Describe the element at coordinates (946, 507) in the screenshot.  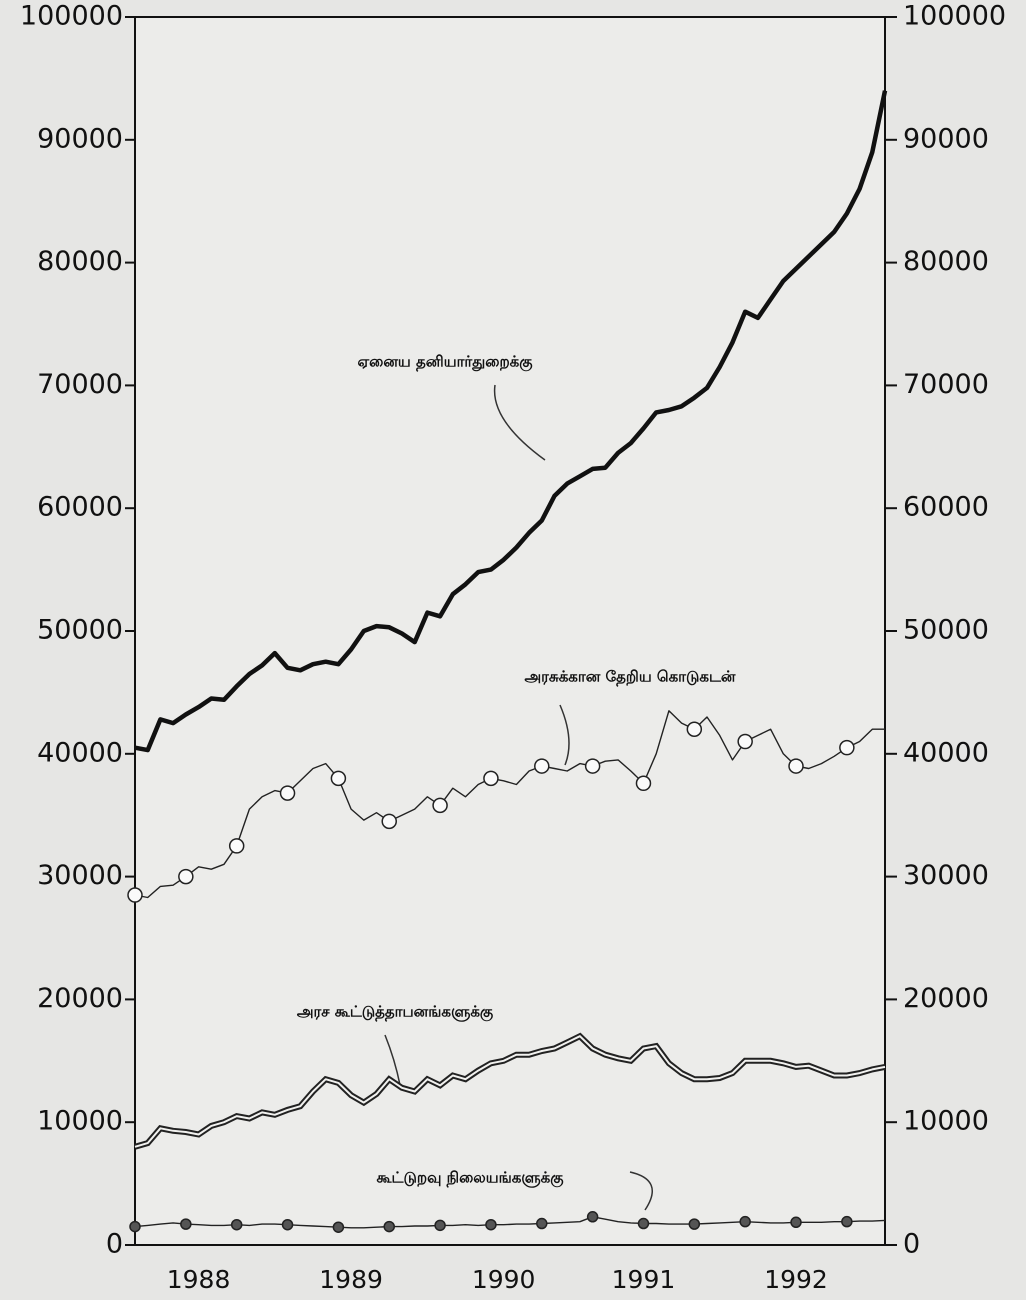
I see `y2-tick-label: 60000` at that location.